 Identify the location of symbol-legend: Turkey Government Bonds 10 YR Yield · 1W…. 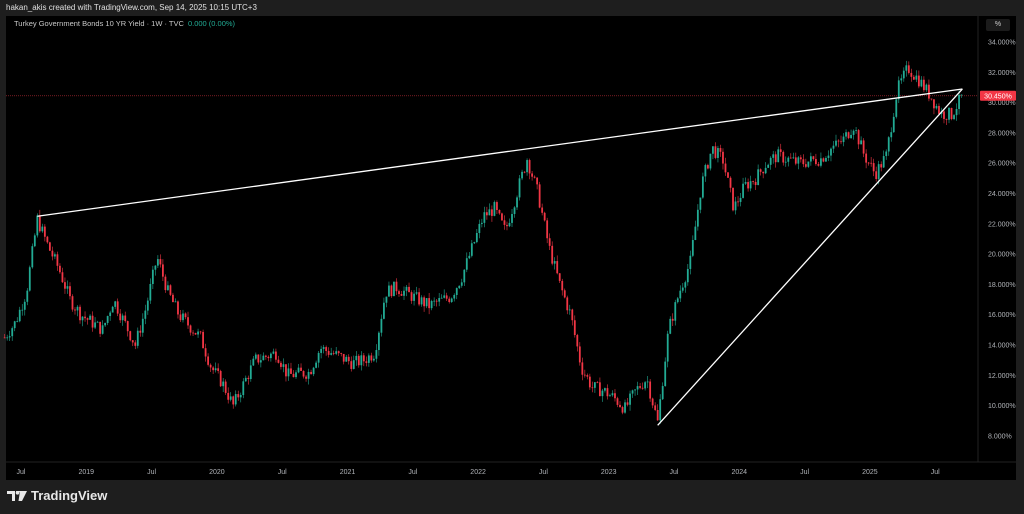
(124, 23).